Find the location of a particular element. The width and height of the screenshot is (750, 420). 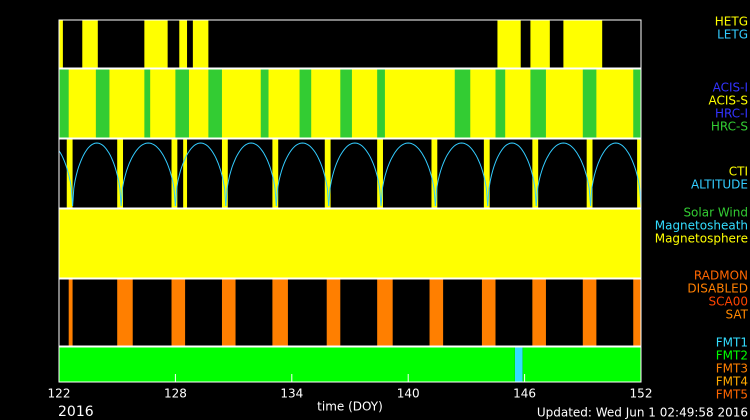

legend-entry: CTI is located at coordinates (738, 172).